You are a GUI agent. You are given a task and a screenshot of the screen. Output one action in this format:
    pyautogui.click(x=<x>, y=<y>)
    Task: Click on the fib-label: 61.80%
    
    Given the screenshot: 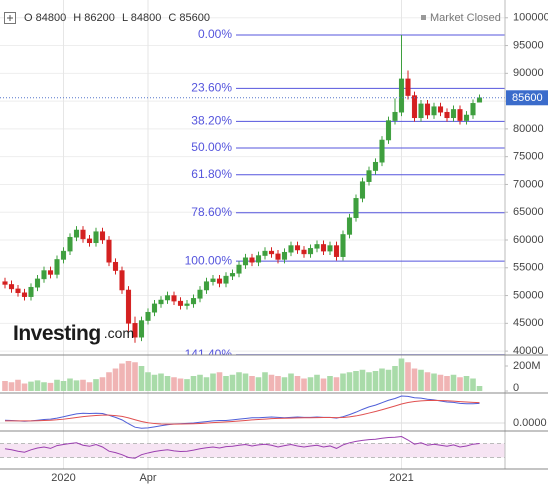 What is the action you would take?
    pyautogui.click(x=211, y=174)
    